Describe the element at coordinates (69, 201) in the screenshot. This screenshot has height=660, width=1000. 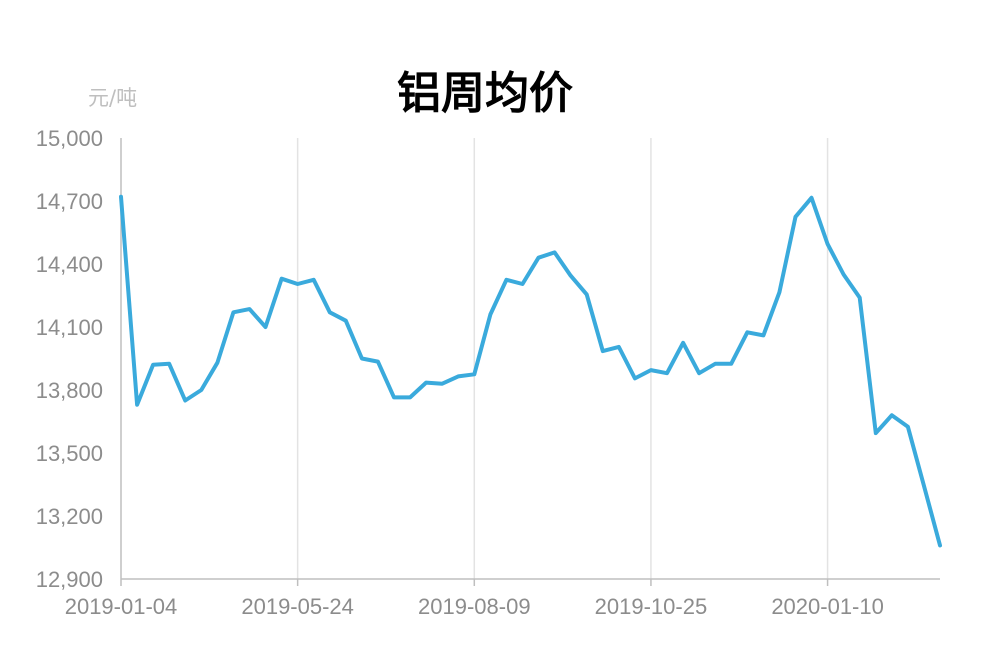
I see `y-tick-label: 14,700` at that location.